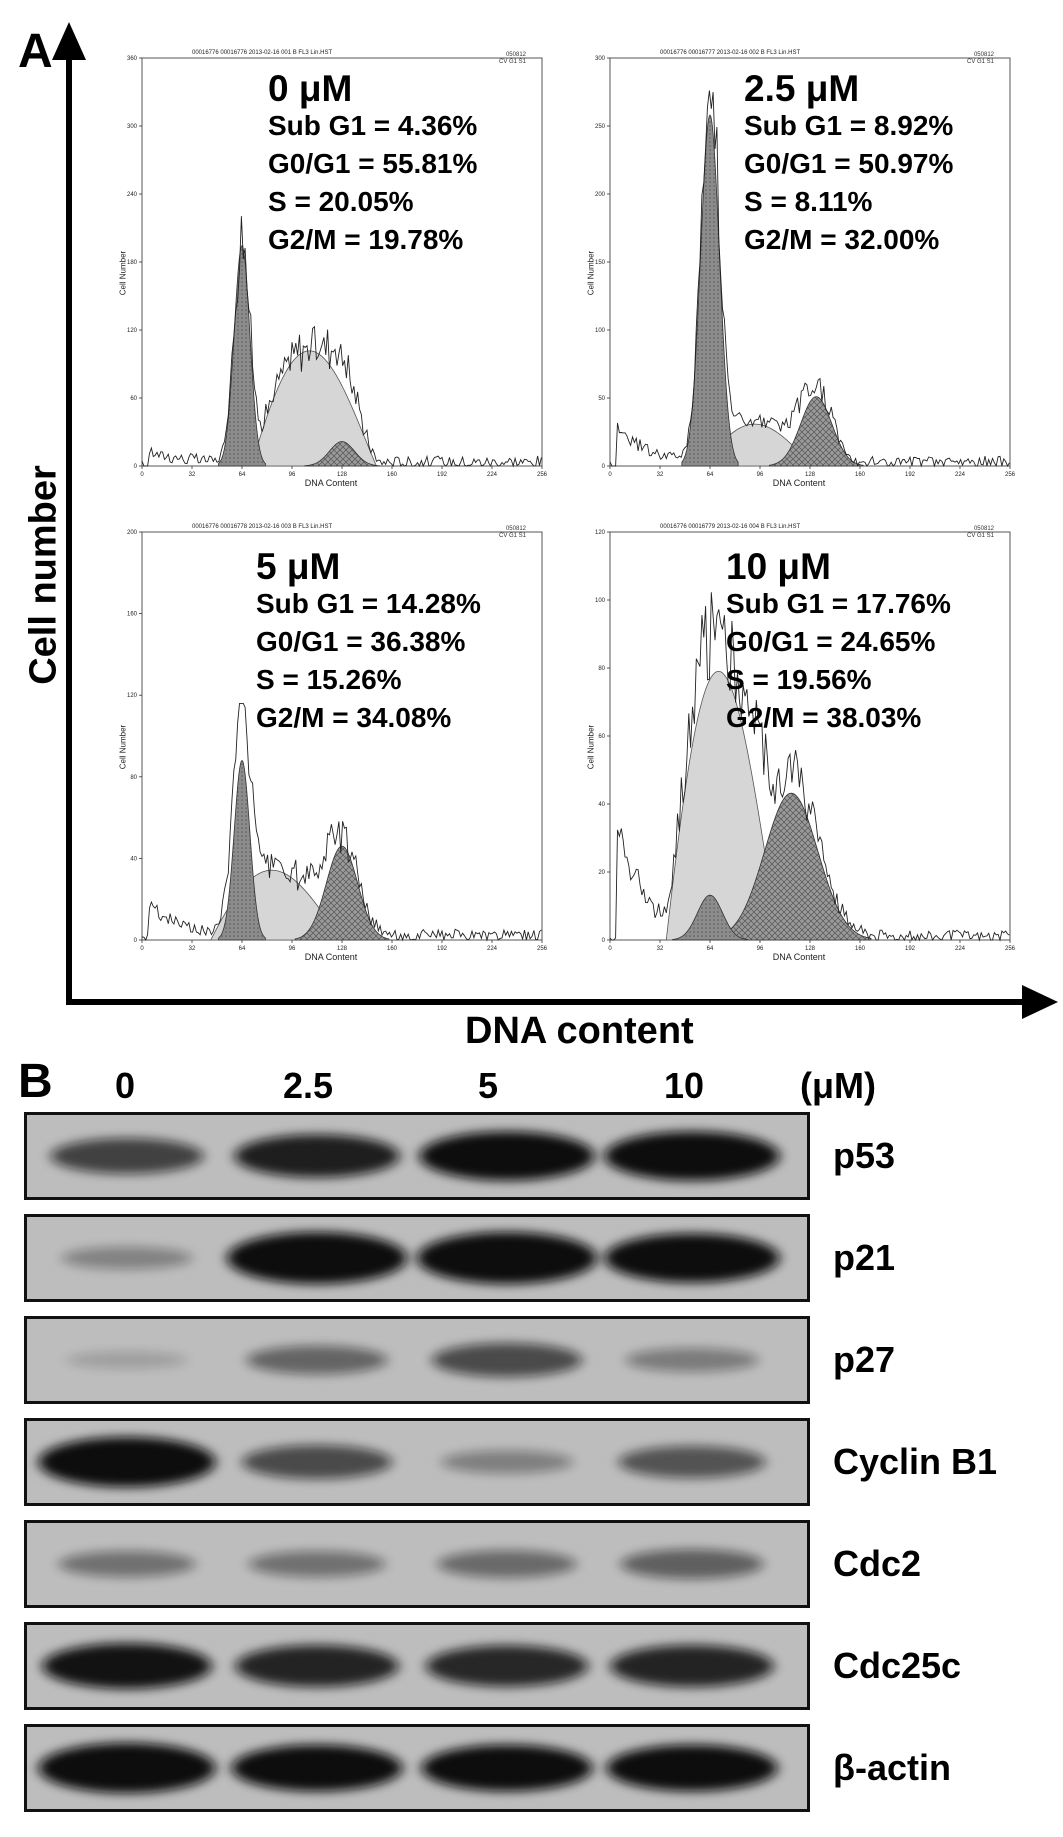  I want to click on g0-g1-stat: G0/G1 = 24.65%, so click(831, 641).